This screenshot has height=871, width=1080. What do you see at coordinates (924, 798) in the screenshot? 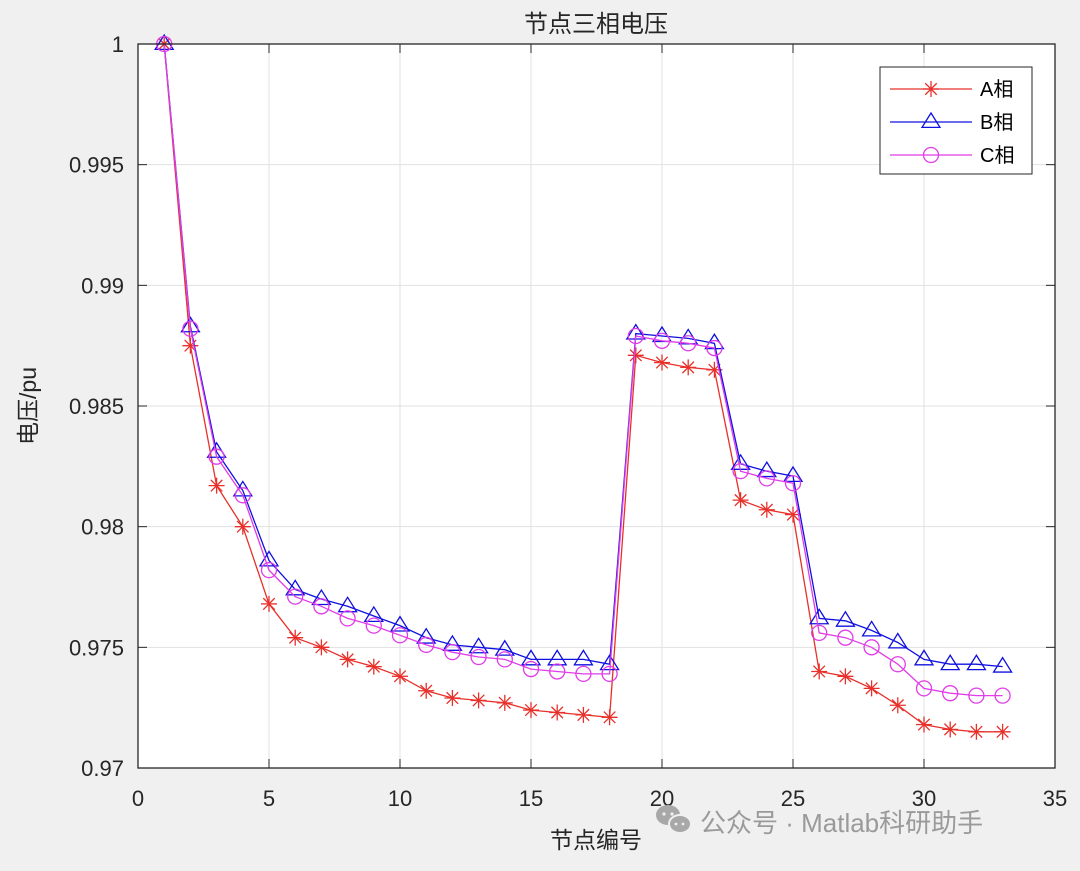
I see `x-tick-label: 30` at bounding box center [924, 798].